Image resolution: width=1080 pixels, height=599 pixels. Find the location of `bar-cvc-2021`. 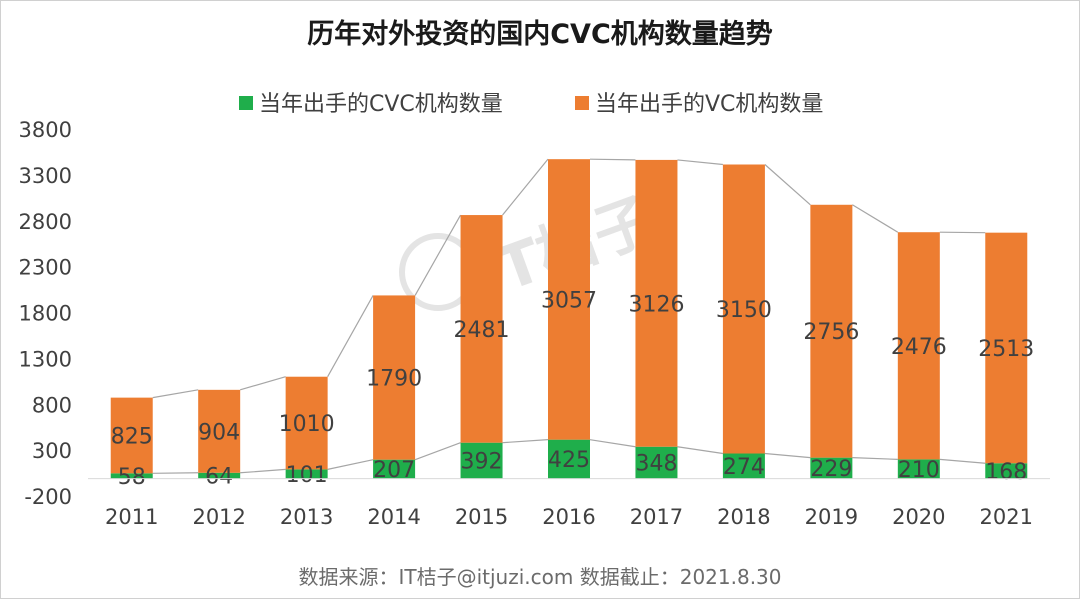

bar-cvc-2021 is located at coordinates (1006, 471).